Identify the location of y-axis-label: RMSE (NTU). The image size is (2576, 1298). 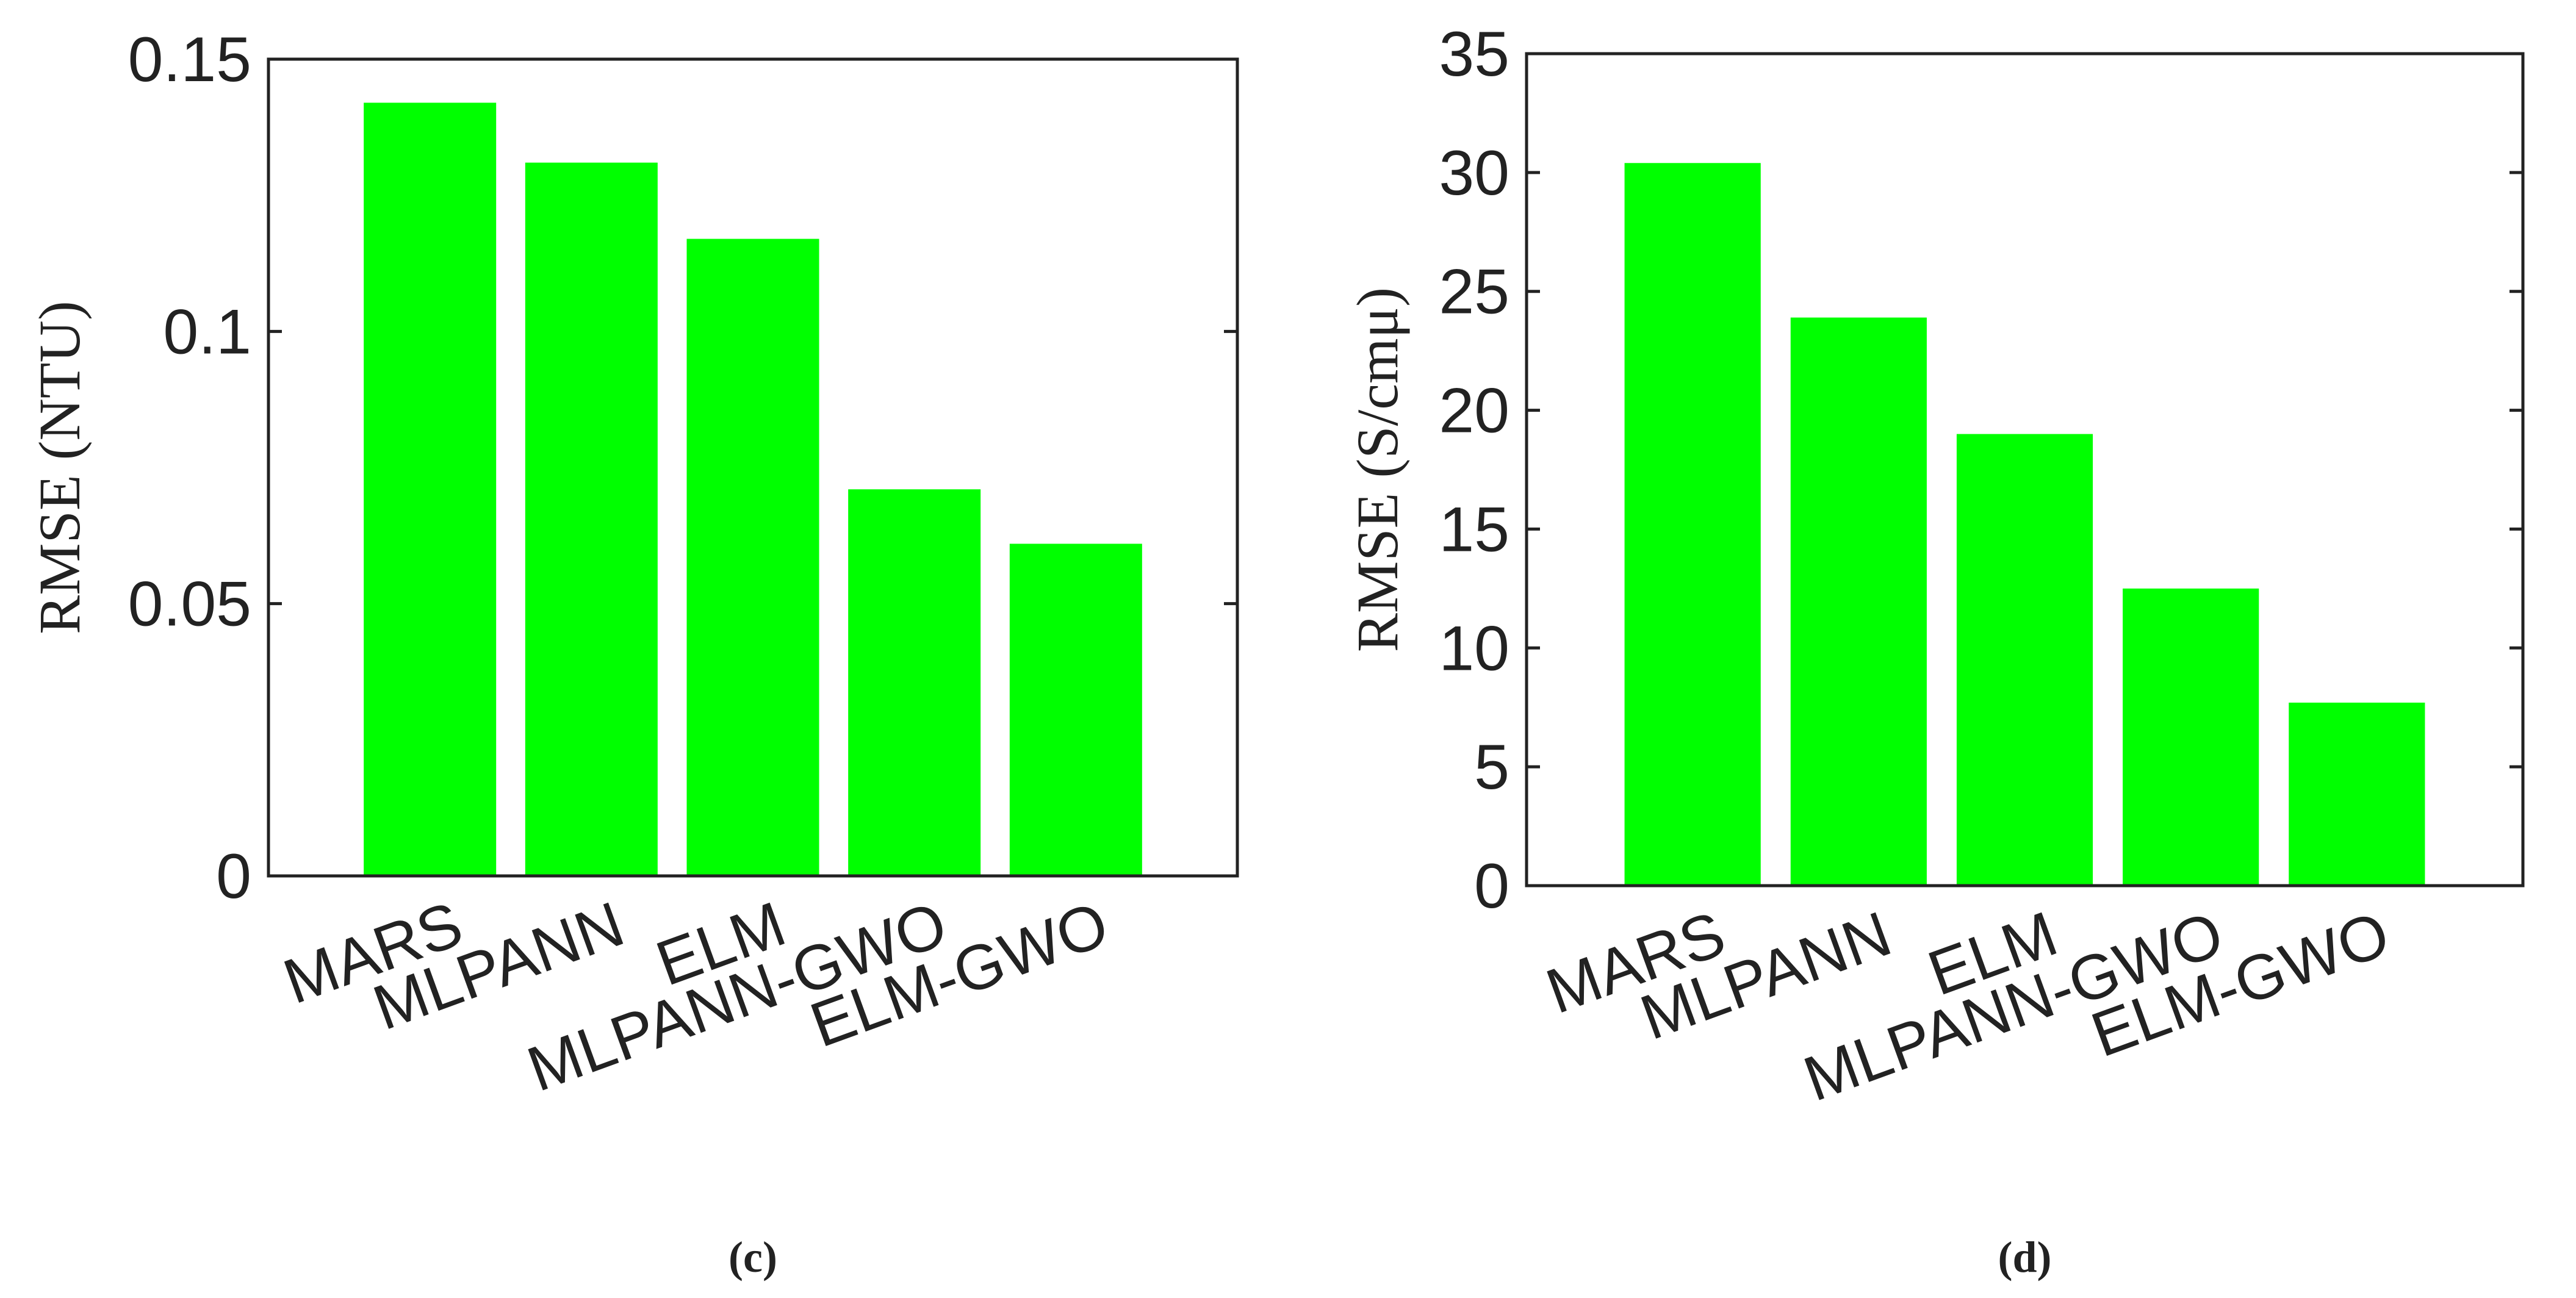
(59, 467).